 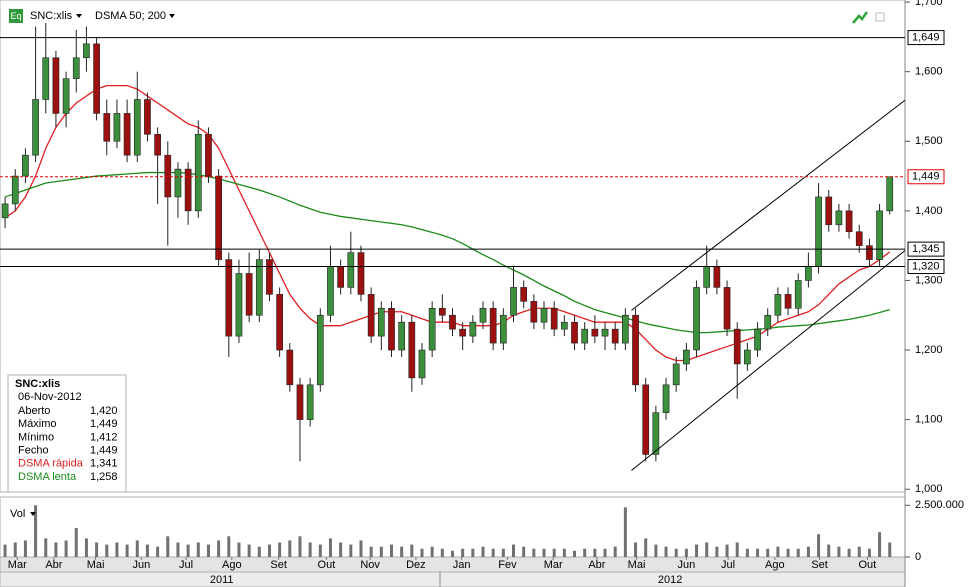 I want to click on info-label: Aberto, so click(x=34, y=411).